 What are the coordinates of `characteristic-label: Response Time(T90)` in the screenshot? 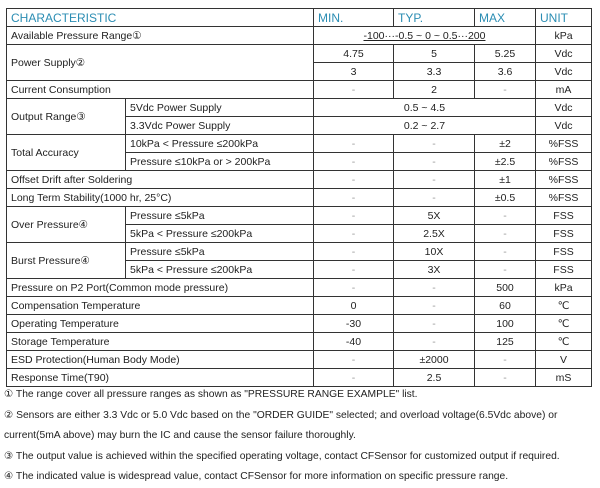 It's located at (160, 377).